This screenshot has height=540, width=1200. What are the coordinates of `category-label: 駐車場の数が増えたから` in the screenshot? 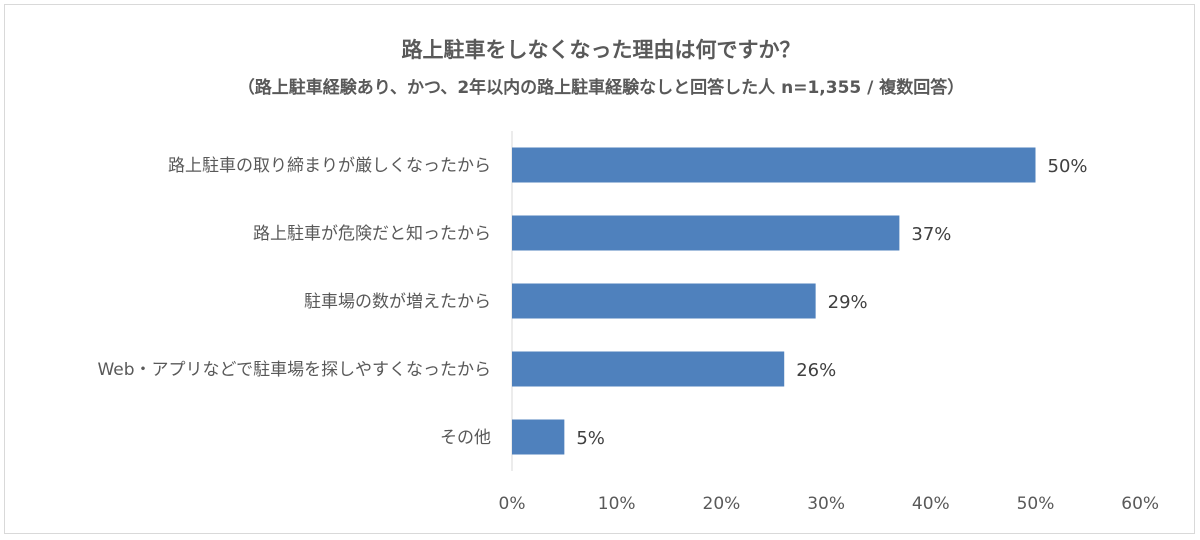 It's located at (397, 302).